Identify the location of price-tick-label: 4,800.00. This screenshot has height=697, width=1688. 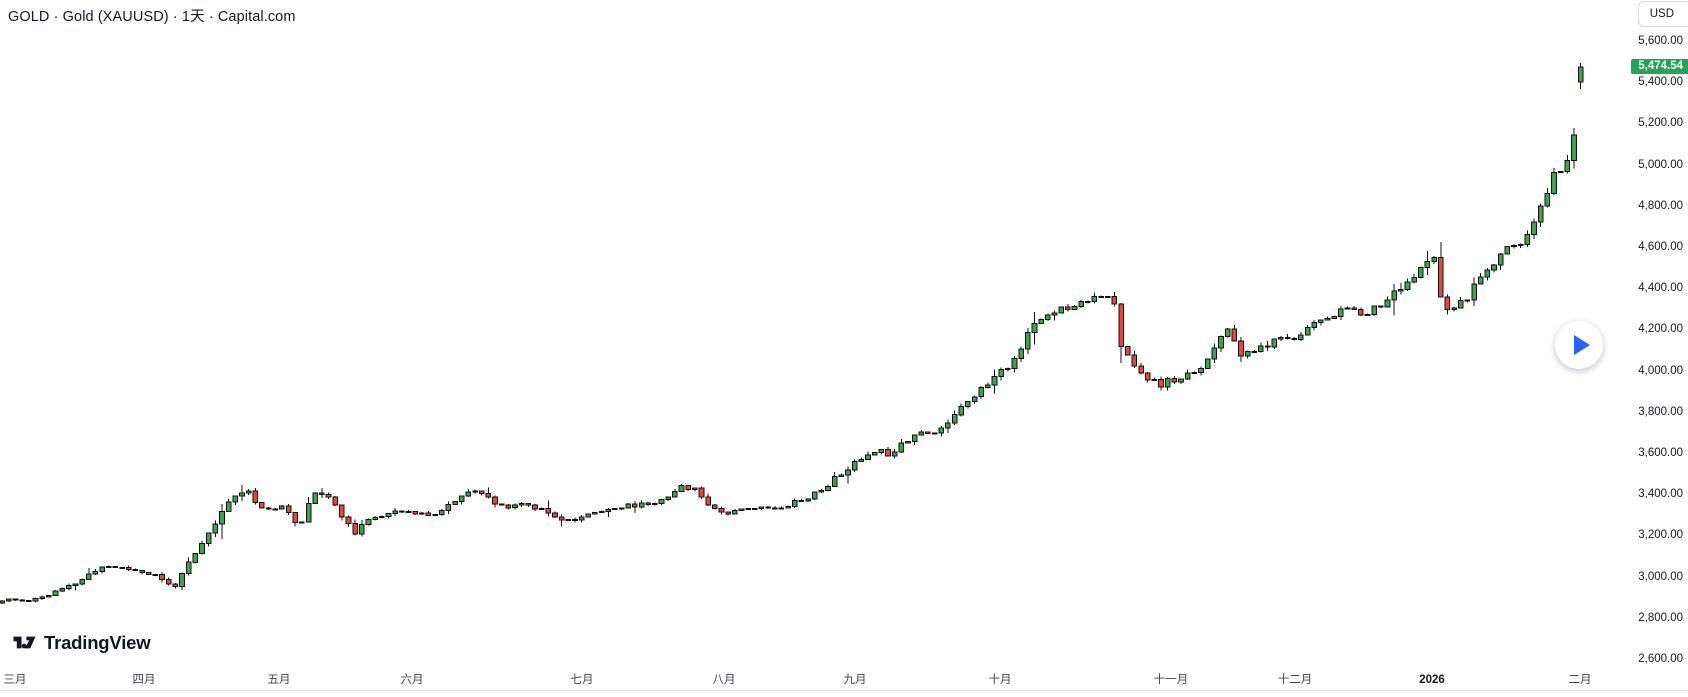
(1660, 205).